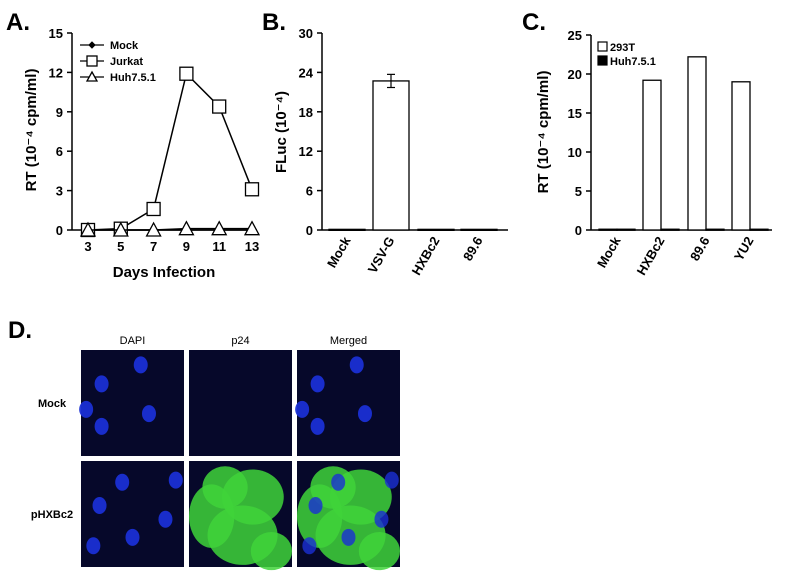 The width and height of the screenshot is (797, 575). Describe the element at coordinates (651, 256) in the screenshot. I see `panel-c-xtick-label: HXBc2` at that location.